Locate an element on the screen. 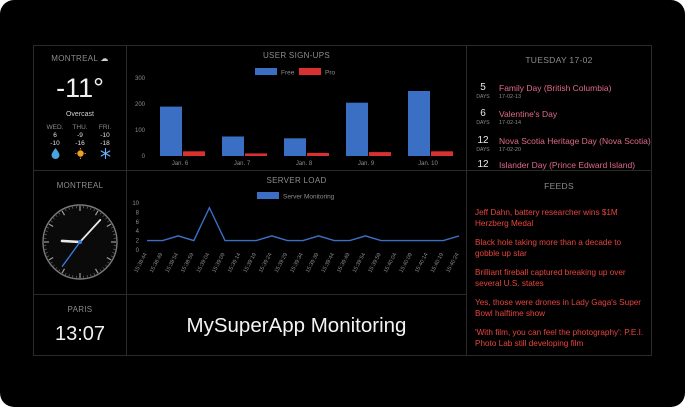  y-tick-label: 10 is located at coordinates (135, 204).